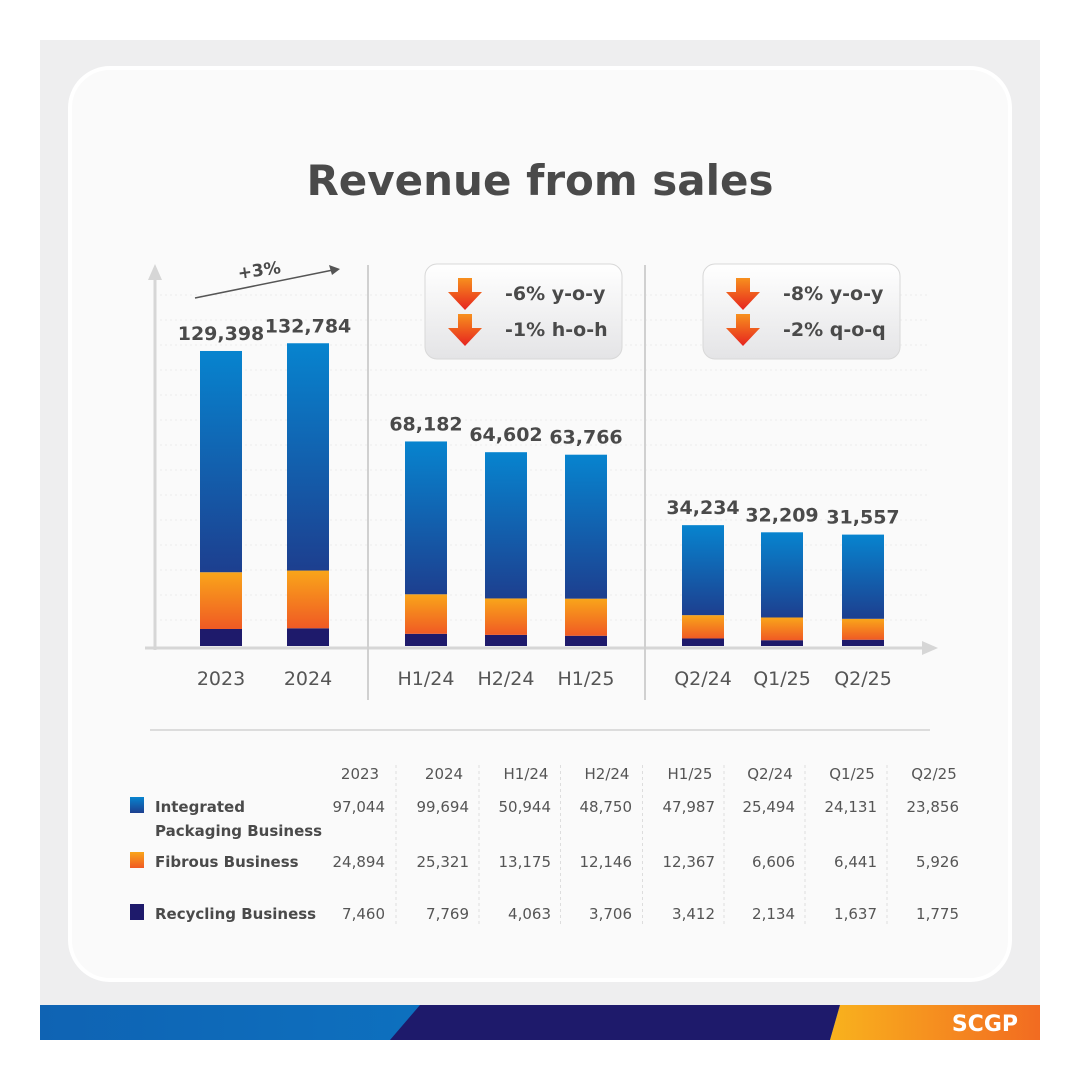 This screenshot has width=1080, height=1084. What do you see at coordinates (426, 518) in the screenshot?
I see `bar-integrated-H1/24` at bounding box center [426, 518].